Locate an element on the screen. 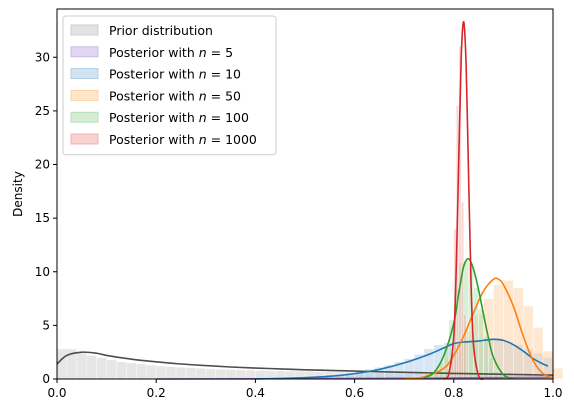  x-tick-label: 0.8 is located at coordinates (453, 393).